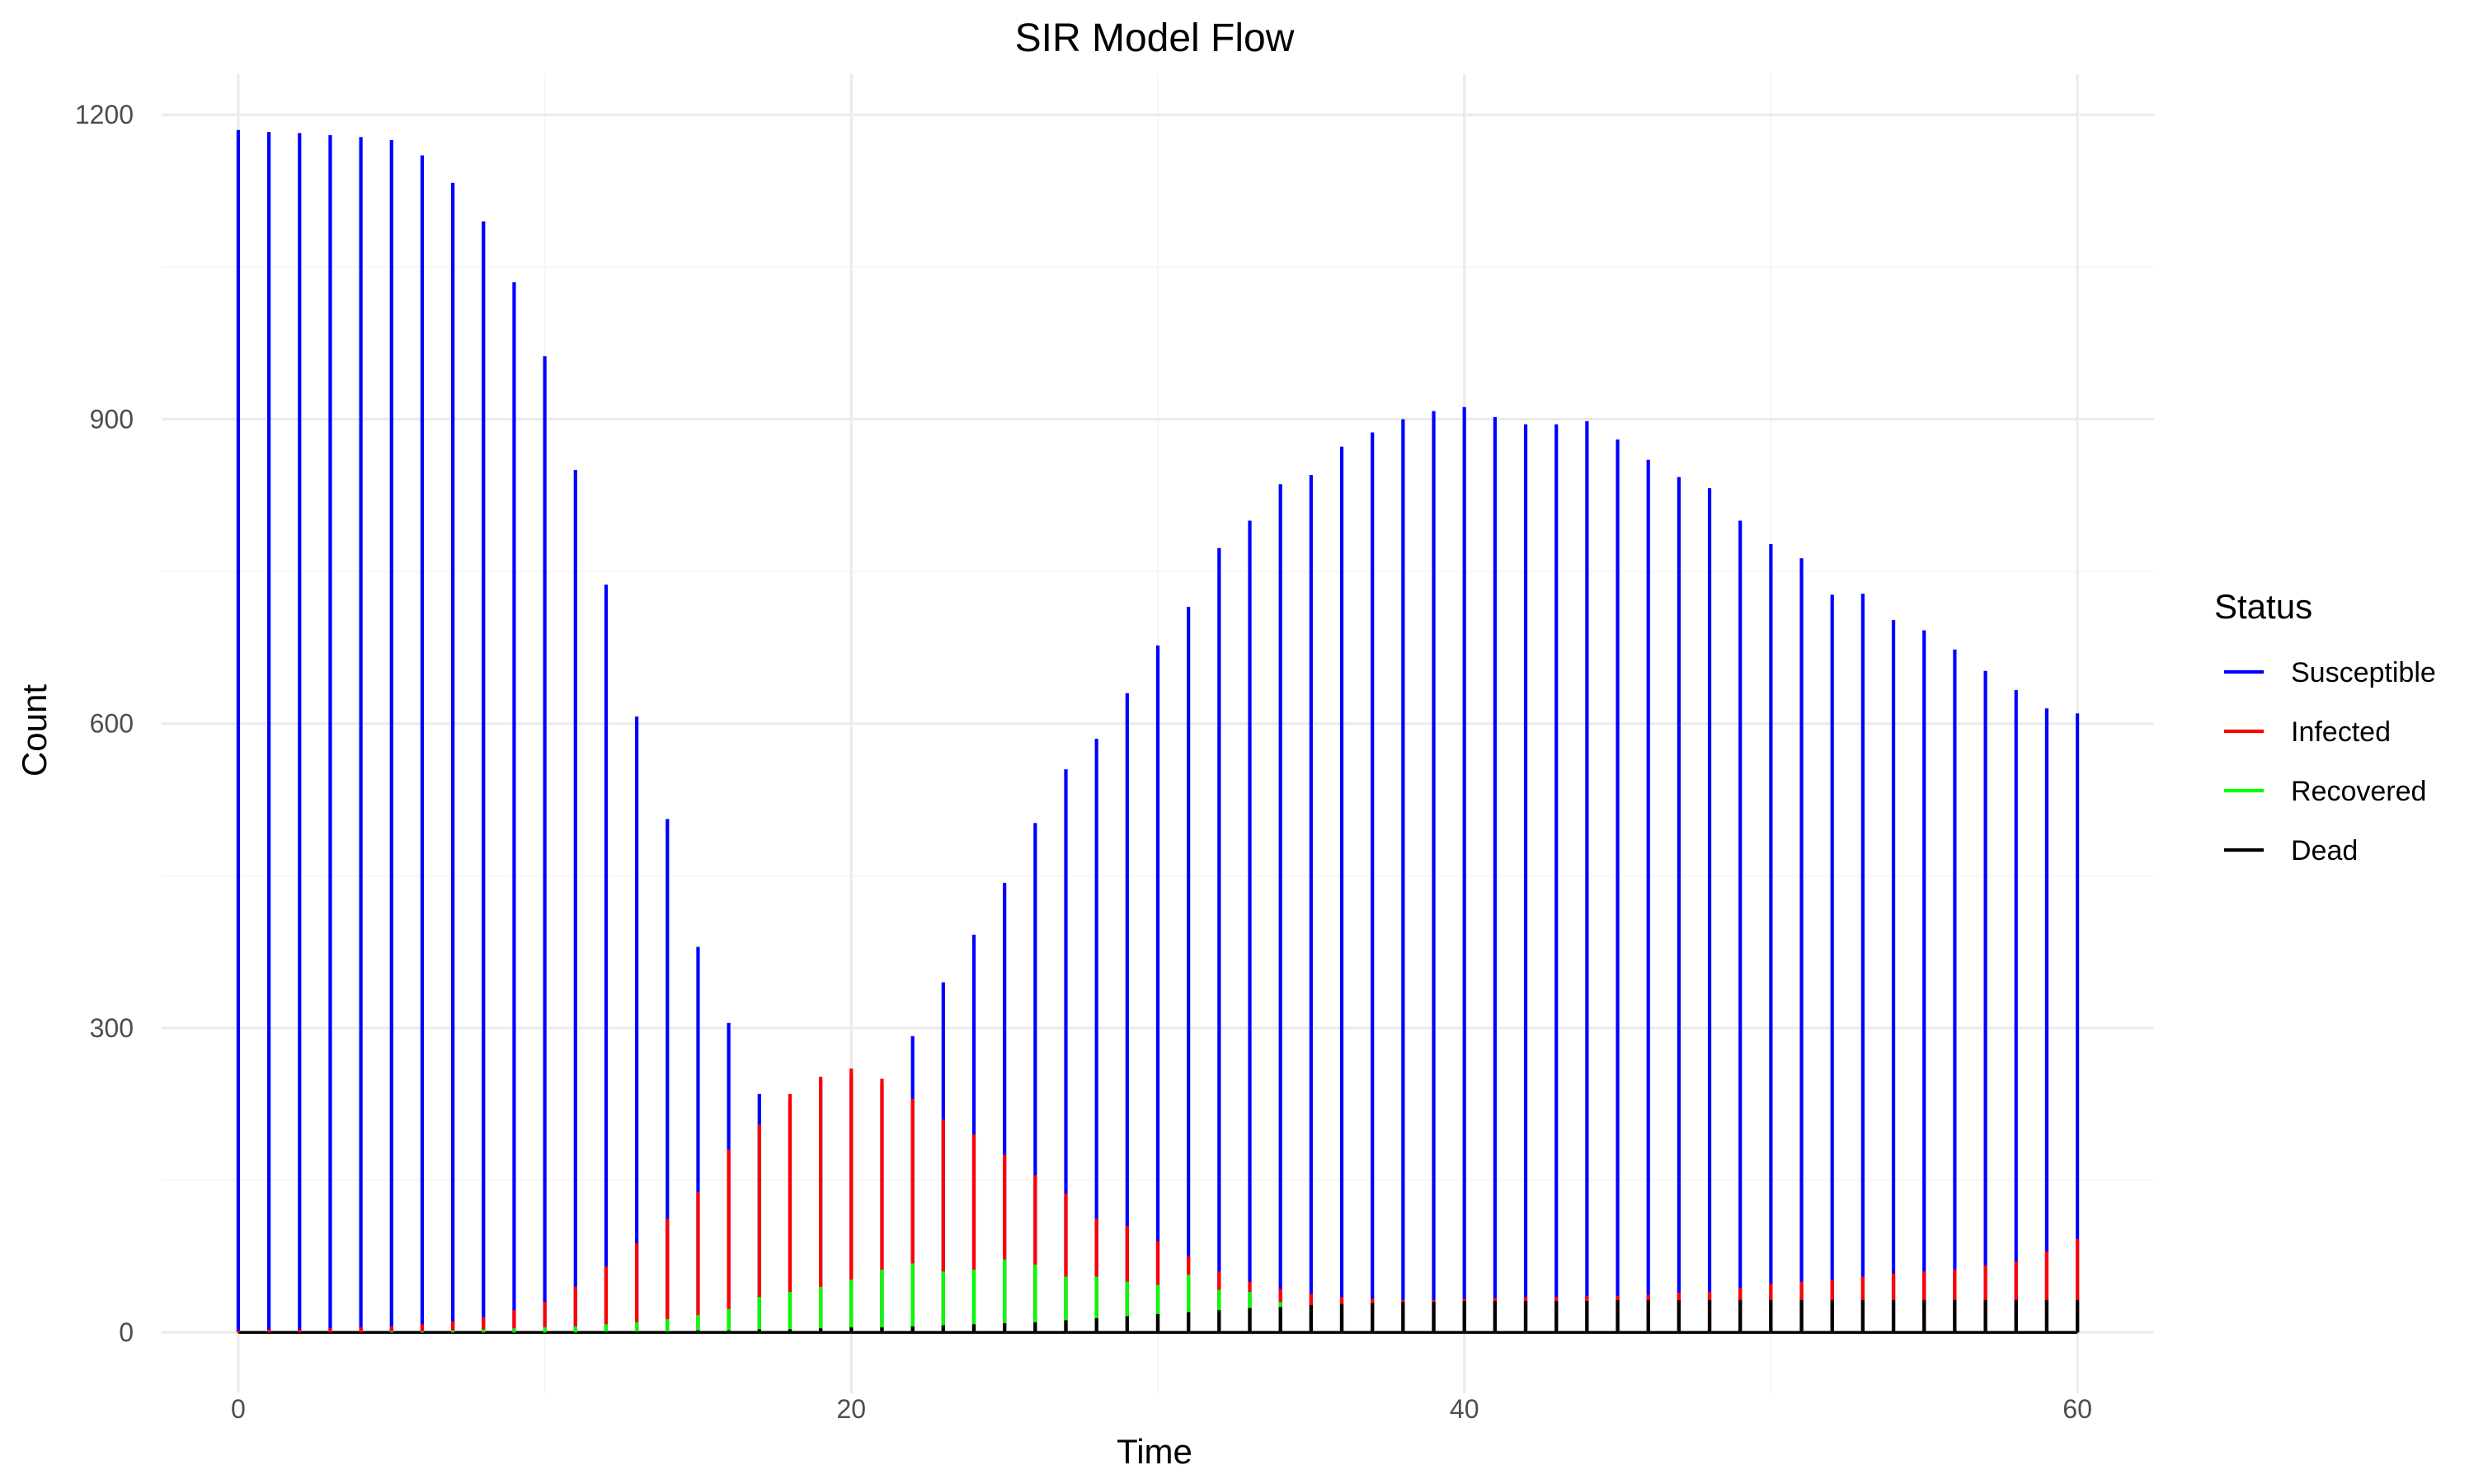 This screenshot has height=1484, width=2474. What do you see at coordinates (104, 114) in the screenshot?
I see `y-tick-label: 1200` at bounding box center [104, 114].